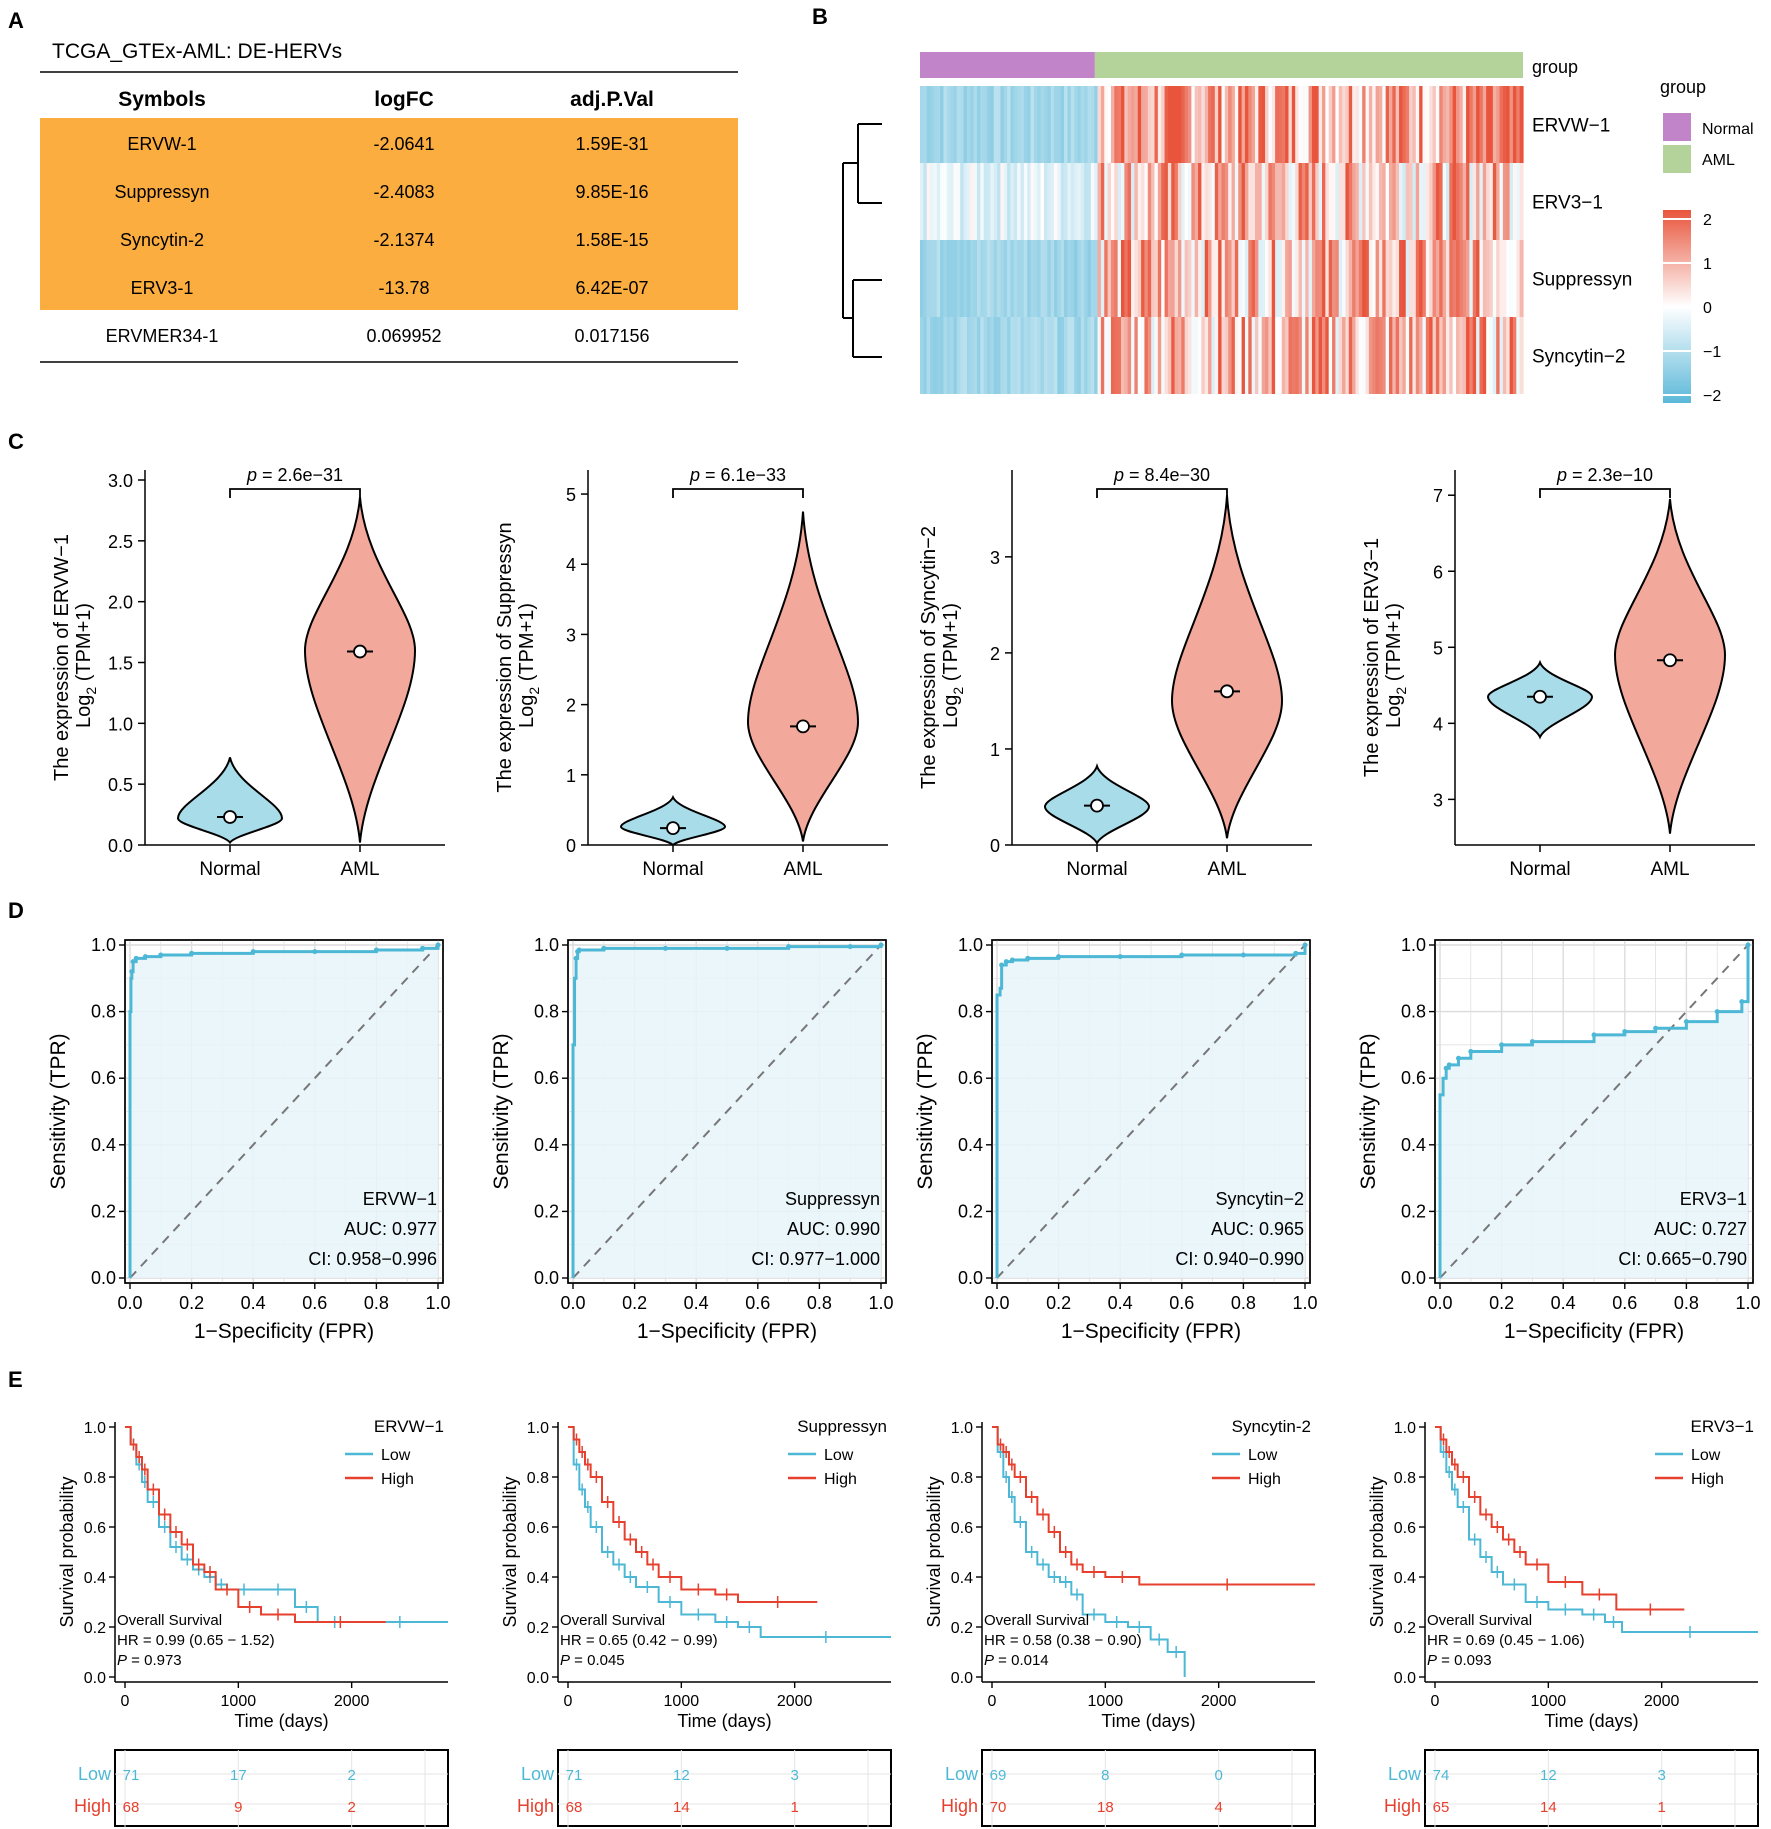 The height and width of the screenshot is (1829, 1771). Describe the element at coordinates (998, 1807) in the screenshot. I see `risk-count-high: 70` at that location.